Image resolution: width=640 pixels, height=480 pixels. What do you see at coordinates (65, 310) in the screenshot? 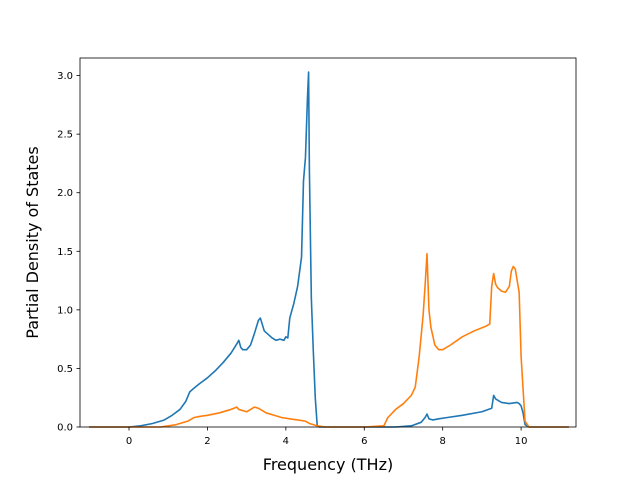
I see `y-tick-label: 1.0` at bounding box center [65, 310].